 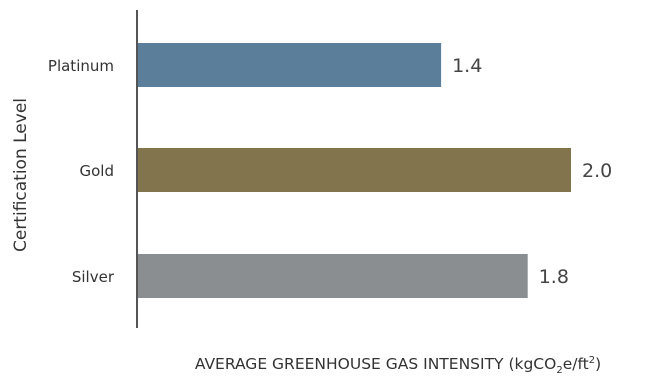 I want to click on category-label-gold: Gold, so click(x=97, y=171).